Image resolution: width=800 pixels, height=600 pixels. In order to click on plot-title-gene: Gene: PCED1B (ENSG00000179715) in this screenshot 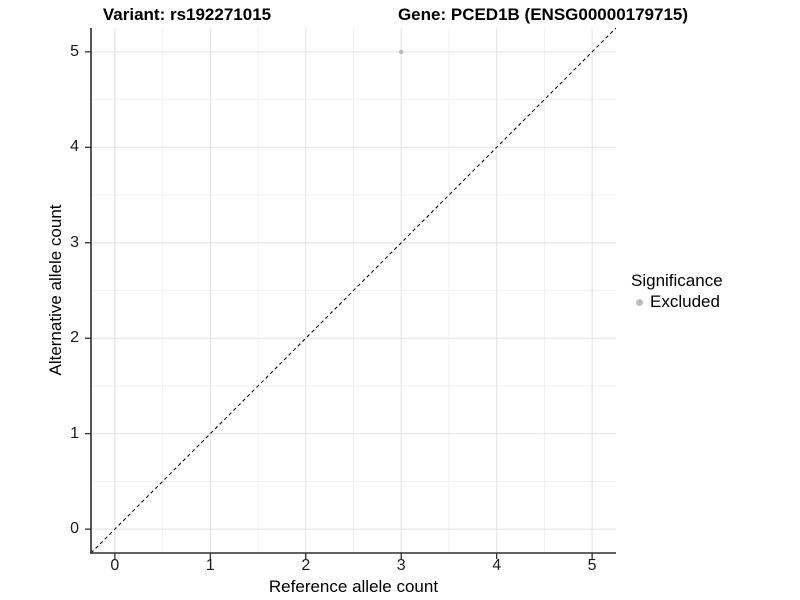, I will do `click(543, 14)`.